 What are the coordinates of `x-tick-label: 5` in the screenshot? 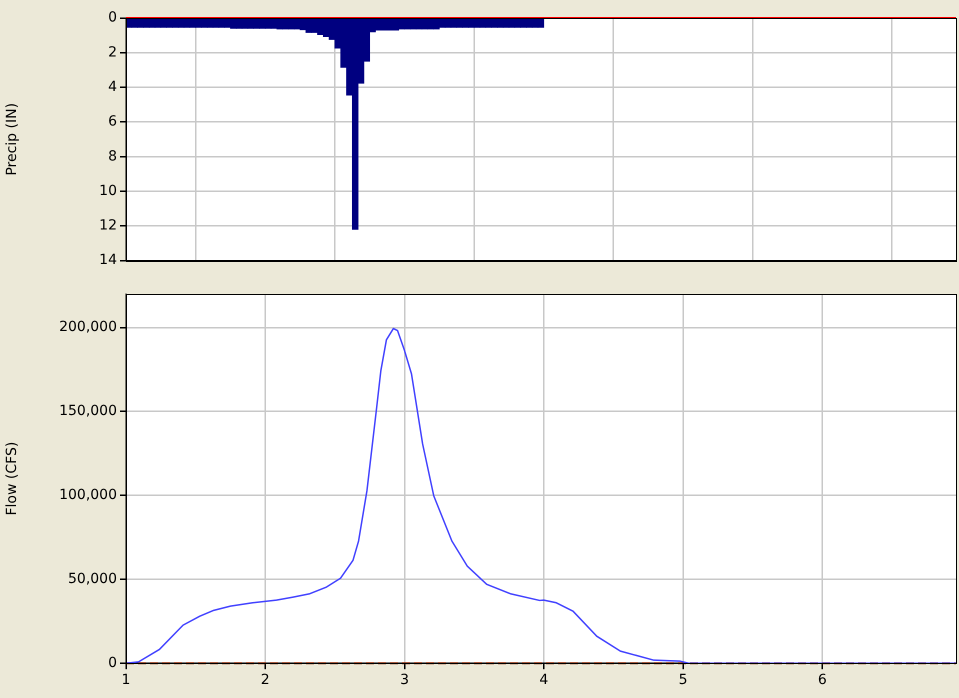 It's located at (683, 680).